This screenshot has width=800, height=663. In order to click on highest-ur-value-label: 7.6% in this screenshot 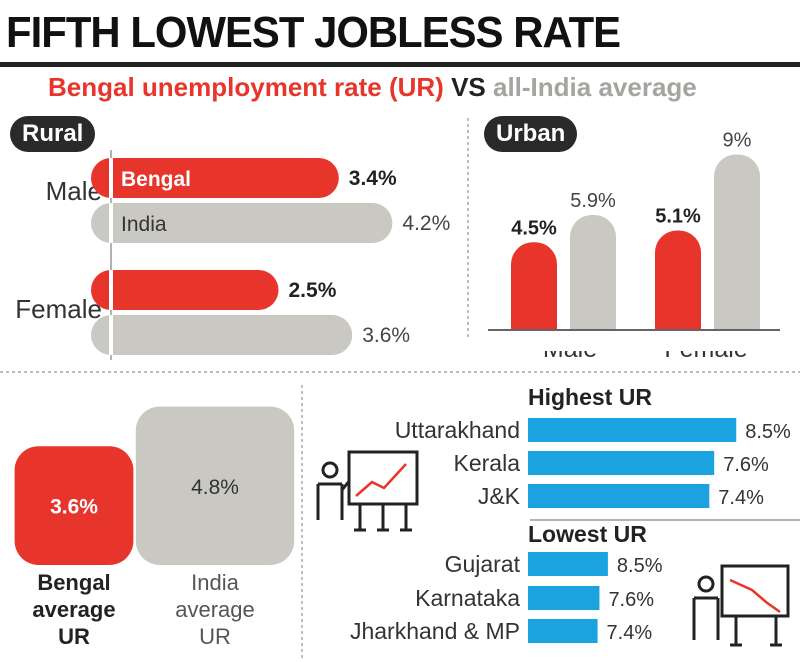, I will do `click(746, 465)`.